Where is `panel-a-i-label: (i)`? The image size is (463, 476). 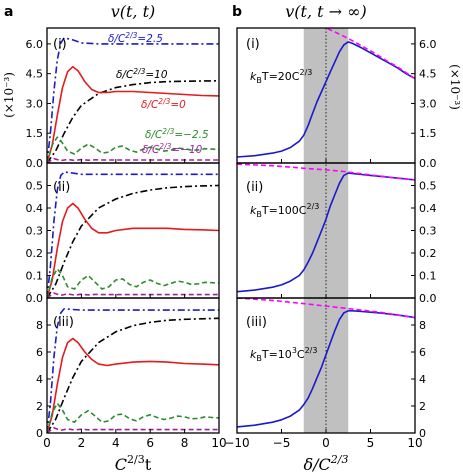
panel-a-i-label: (i) is located at coordinates (60, 44).